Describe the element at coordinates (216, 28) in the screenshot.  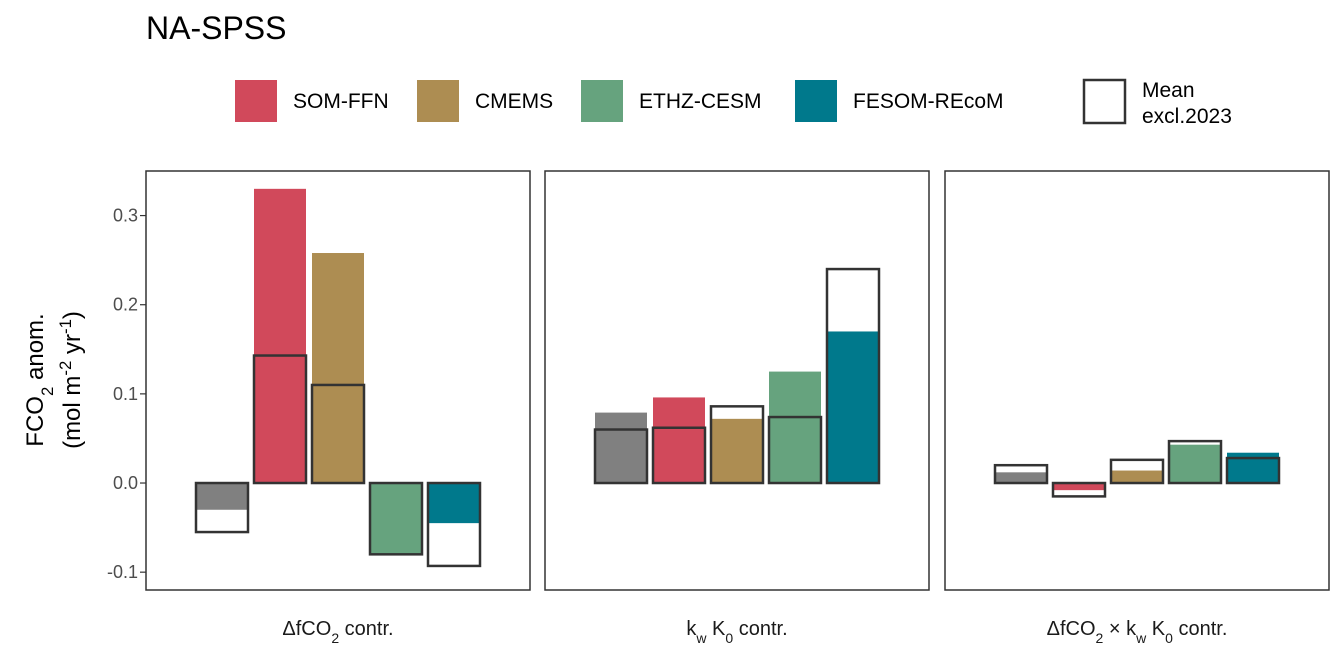
I see `chart-title: NA-SPSS` at that location.